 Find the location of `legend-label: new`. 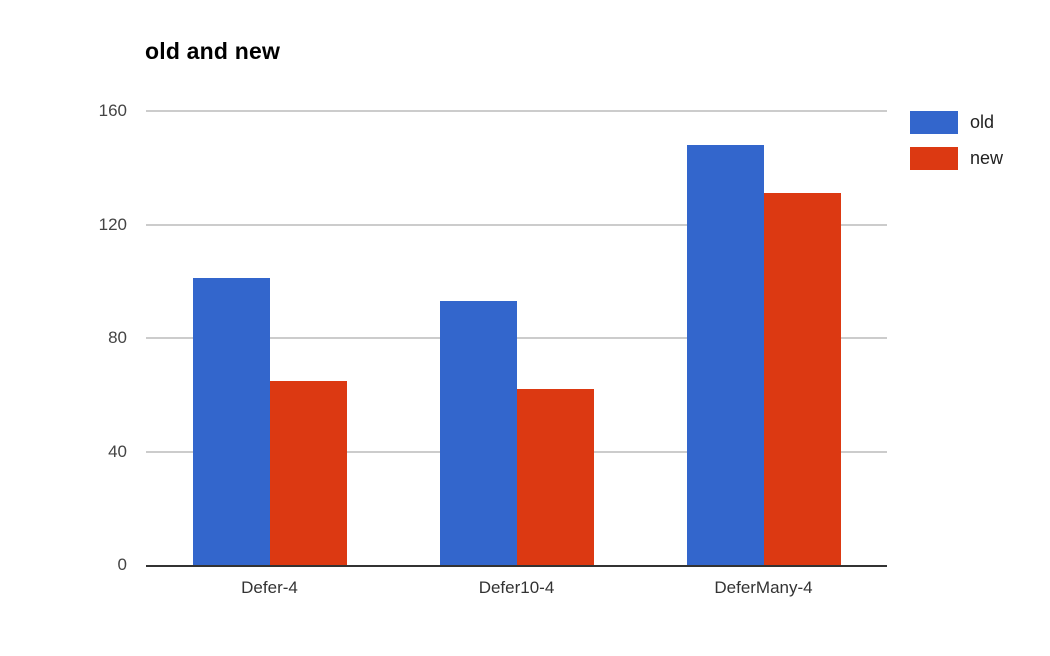

legend-label: new is located at coordinates (987, 158).